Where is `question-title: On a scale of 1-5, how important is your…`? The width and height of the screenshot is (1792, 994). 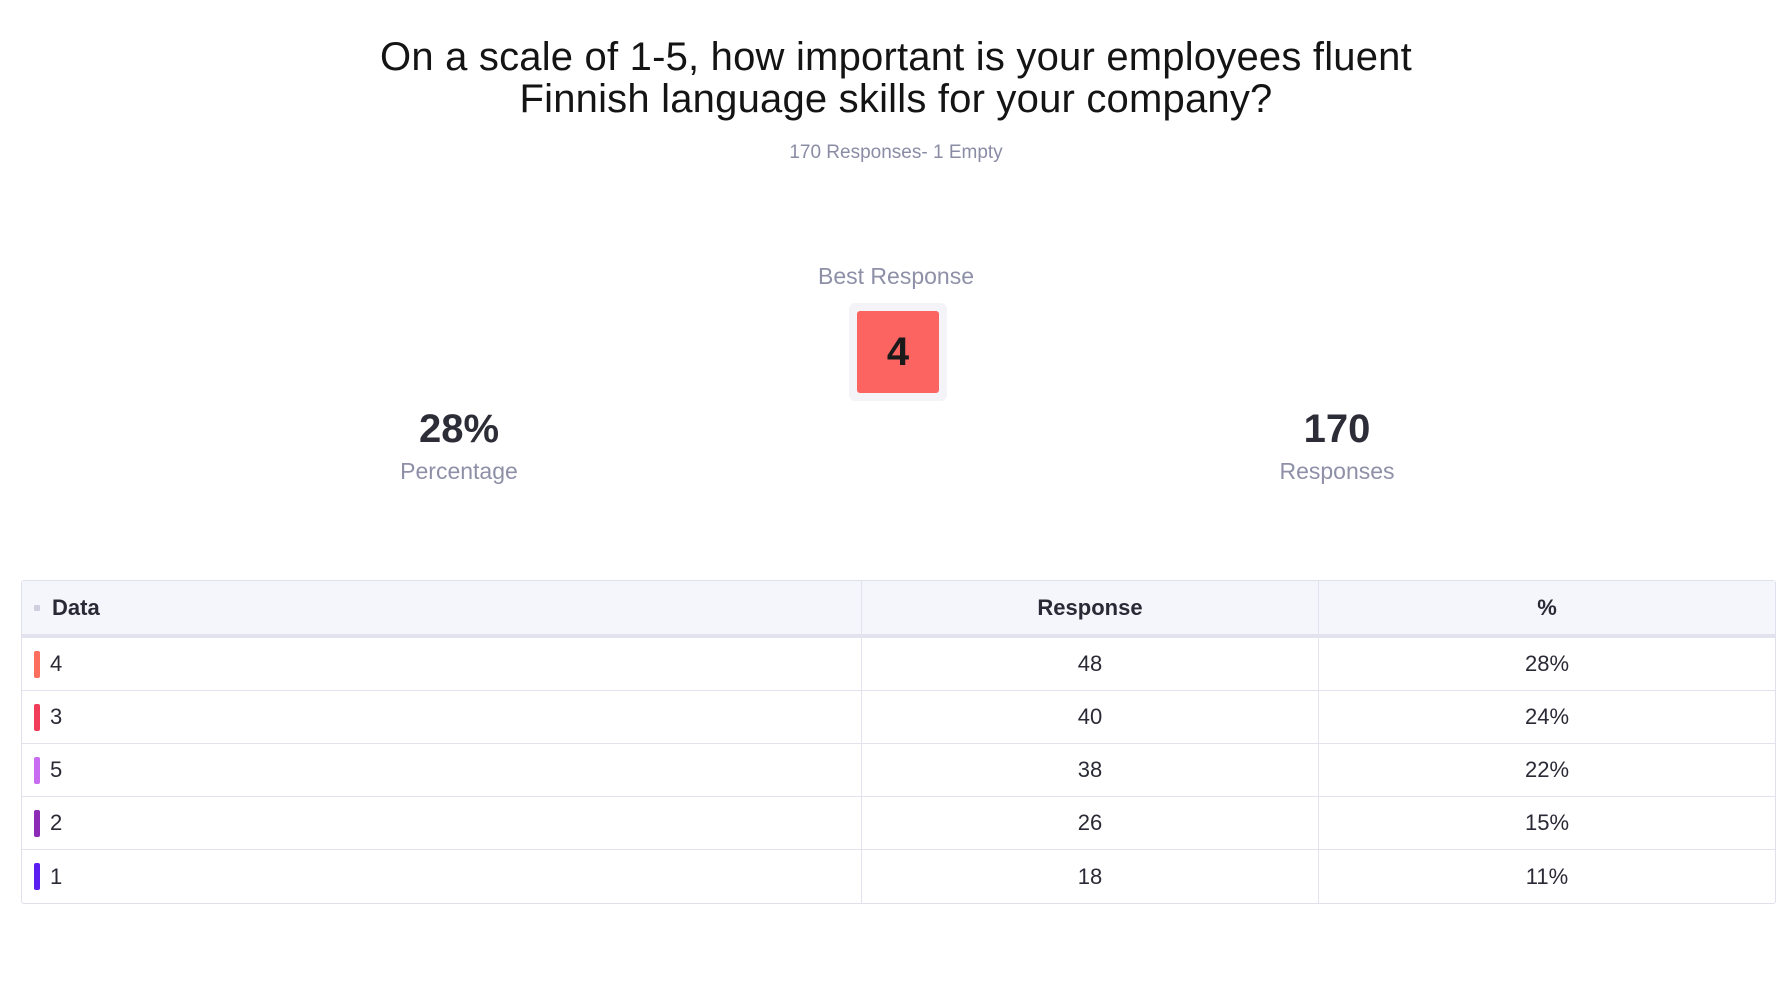
question-title: On a scale of 1-5, how important is your… is located at coordinates (896, 78).